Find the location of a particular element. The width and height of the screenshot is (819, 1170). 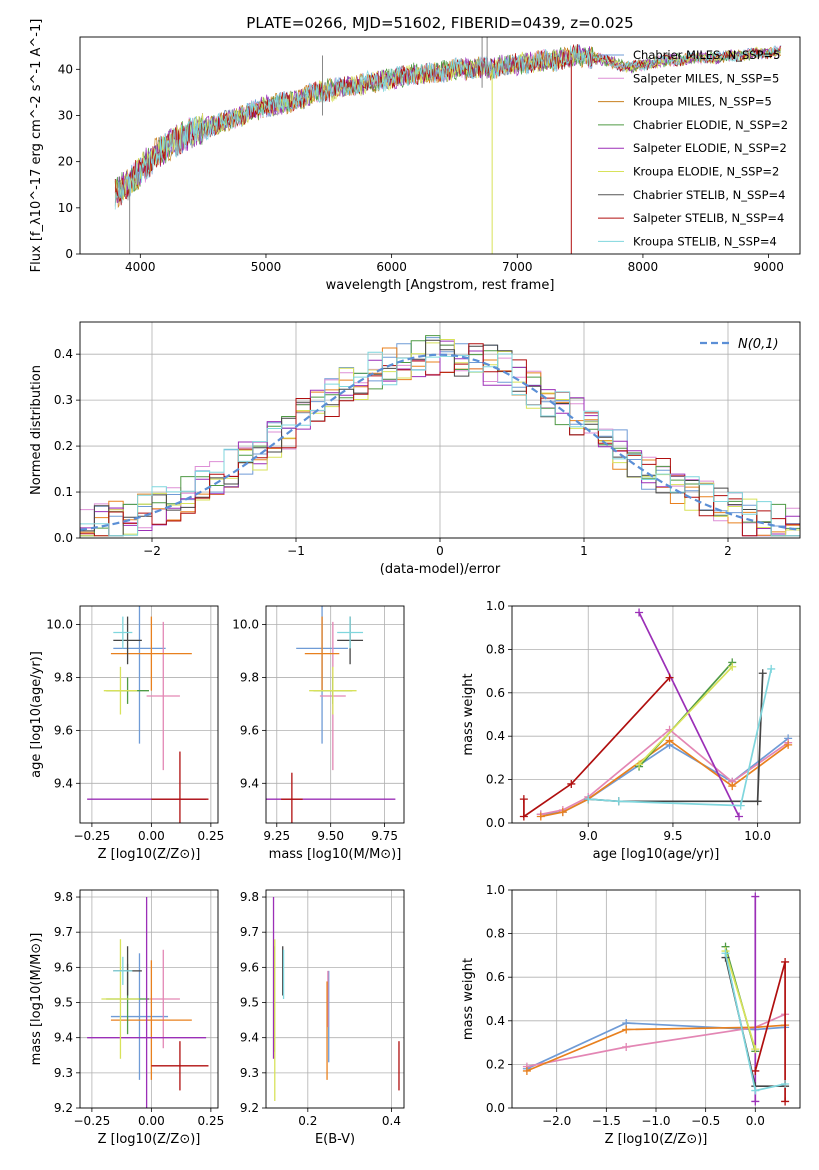

x-tick-label: 1 is located at coordinates (584, 551).